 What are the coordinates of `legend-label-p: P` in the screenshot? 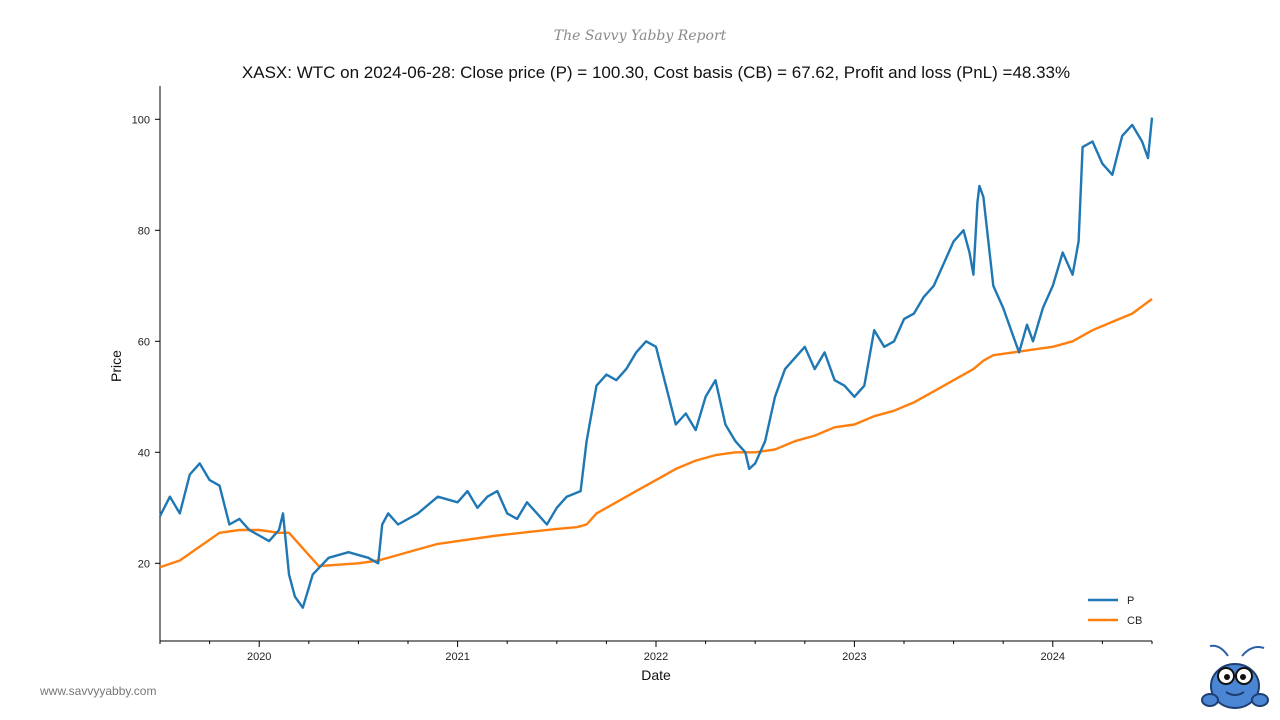 It's located at (1130, 601).